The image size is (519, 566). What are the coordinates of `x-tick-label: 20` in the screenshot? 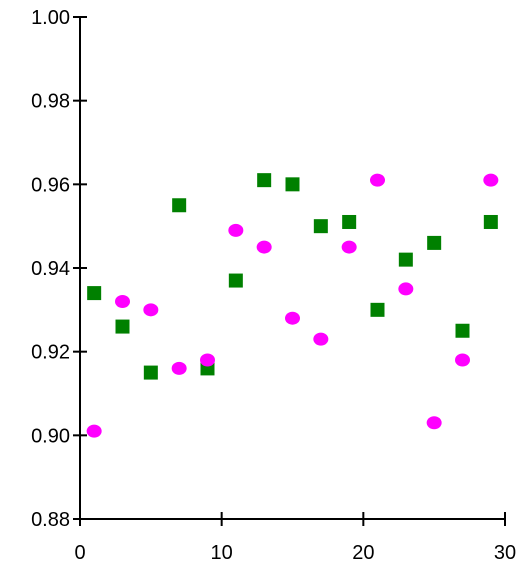 It's located at (363, 553).